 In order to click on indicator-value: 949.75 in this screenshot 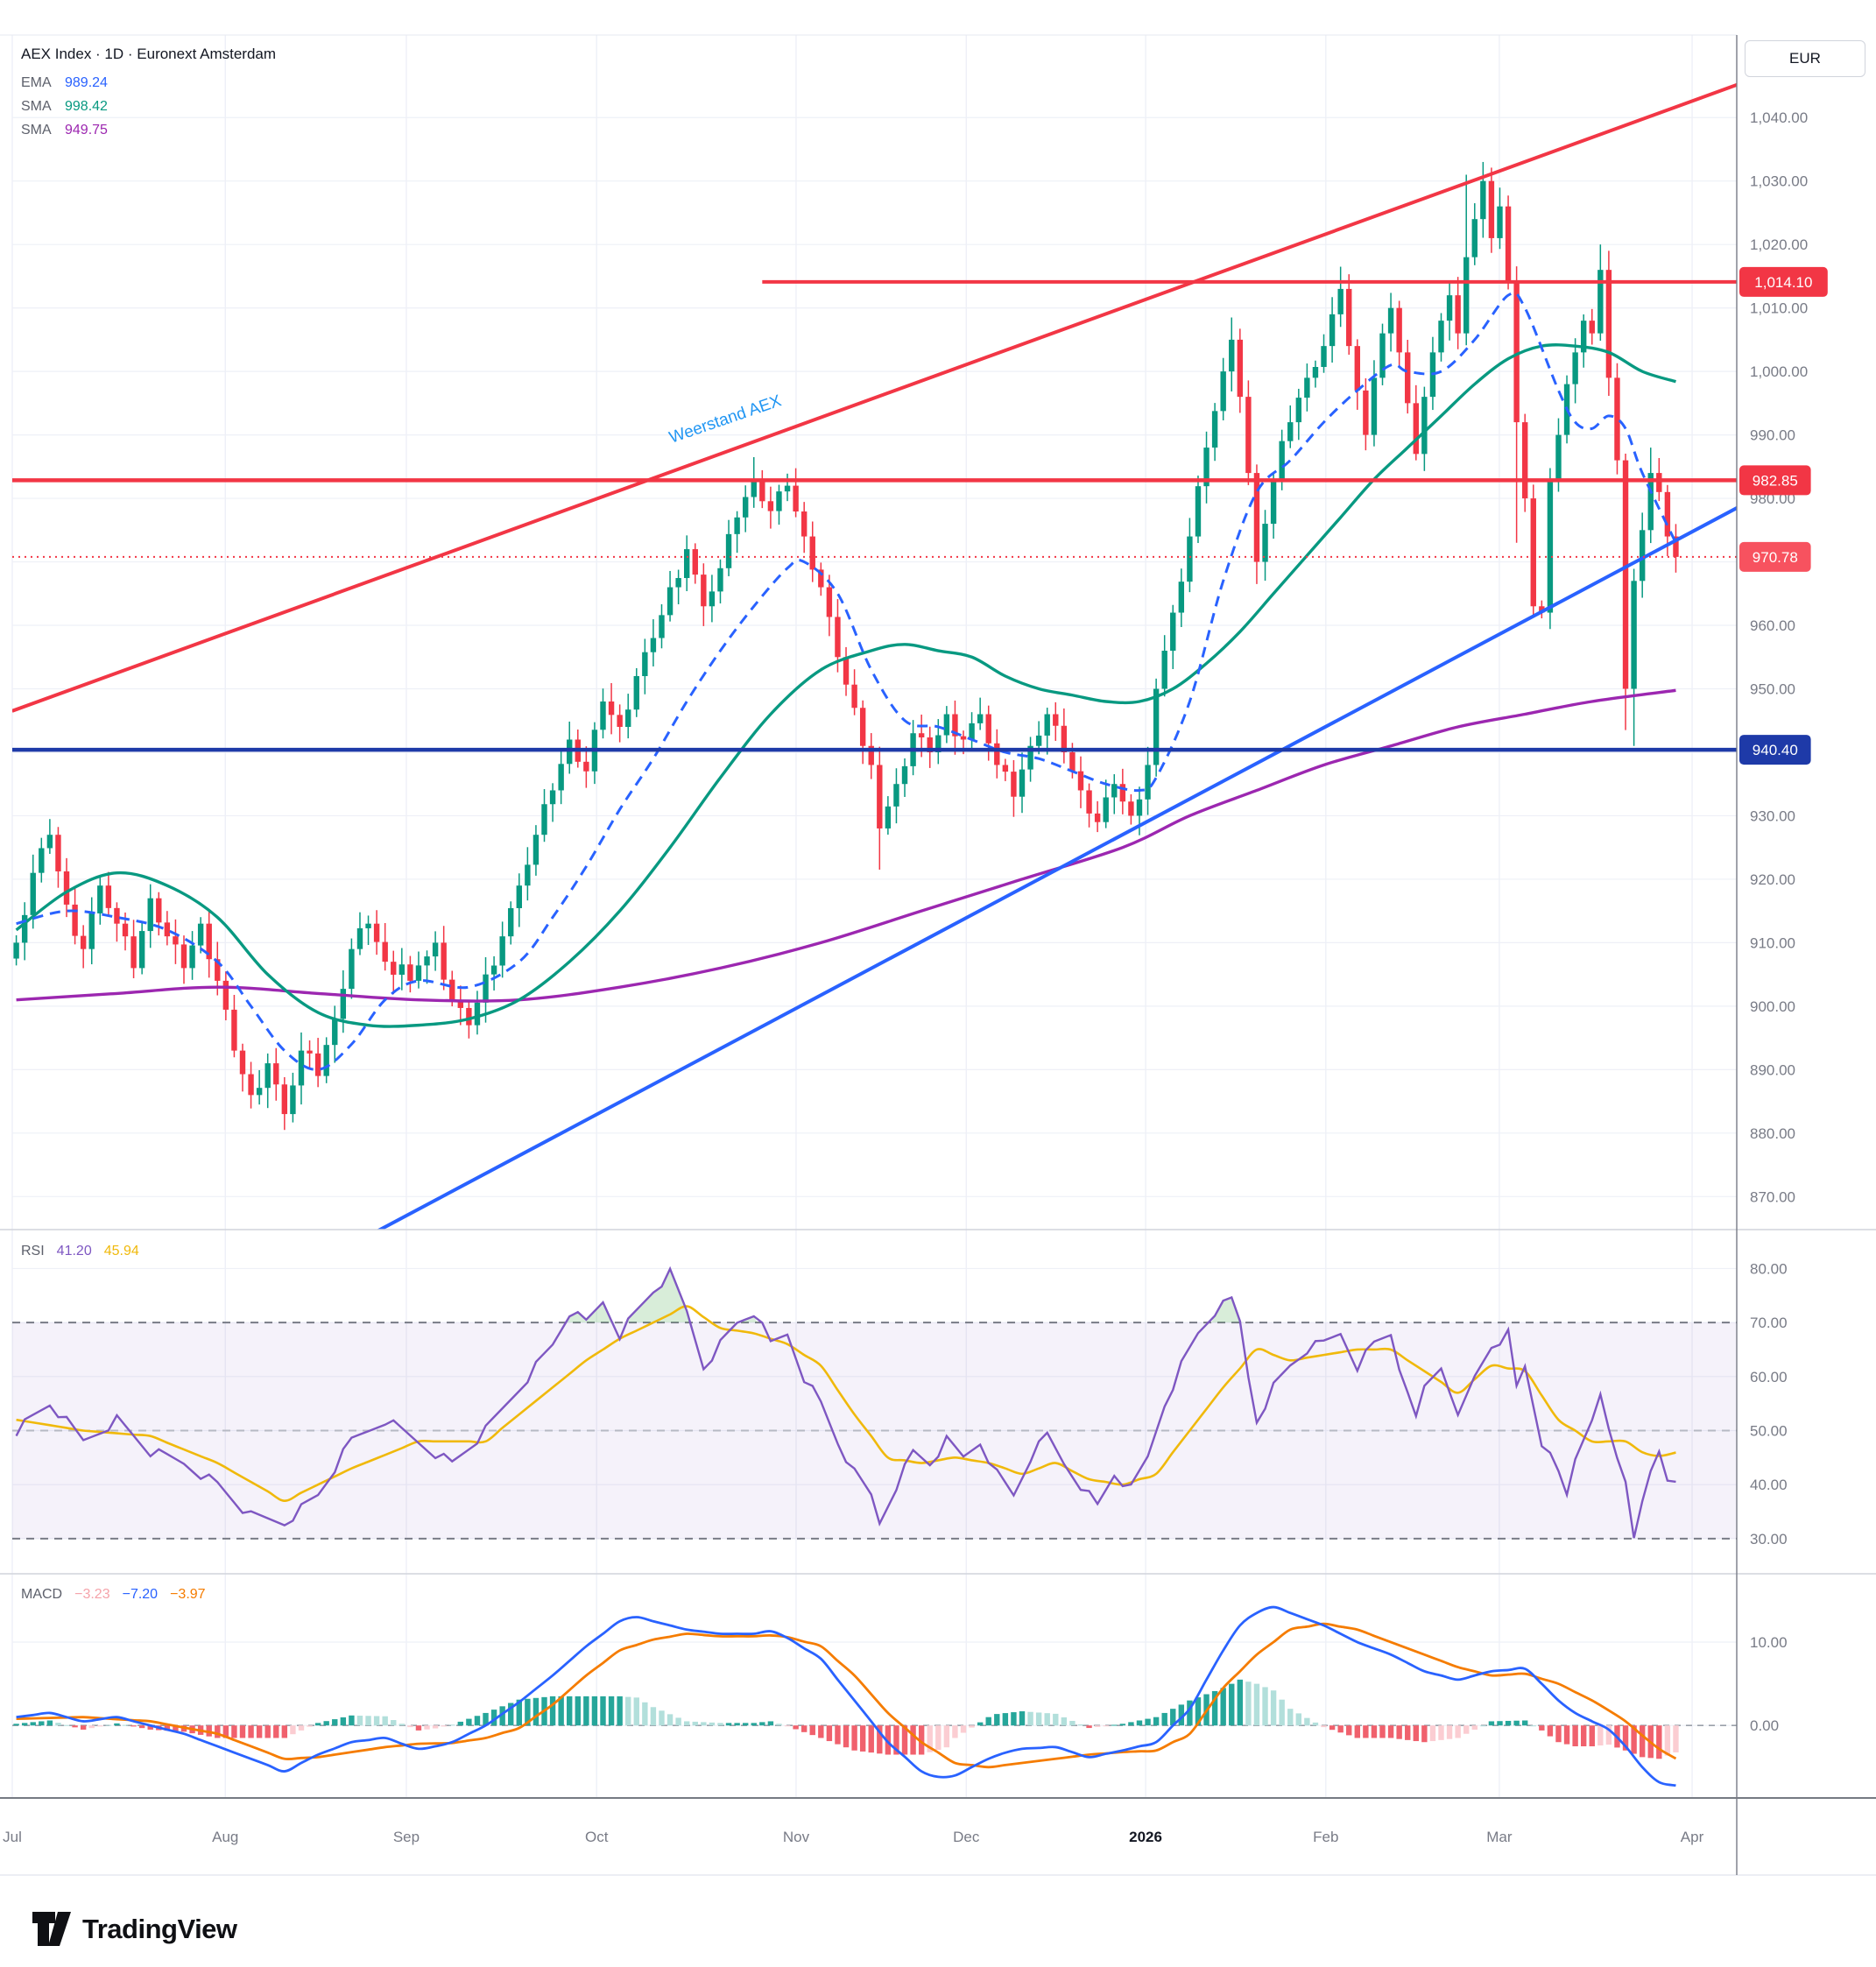, I will do `click(86, 129)`.